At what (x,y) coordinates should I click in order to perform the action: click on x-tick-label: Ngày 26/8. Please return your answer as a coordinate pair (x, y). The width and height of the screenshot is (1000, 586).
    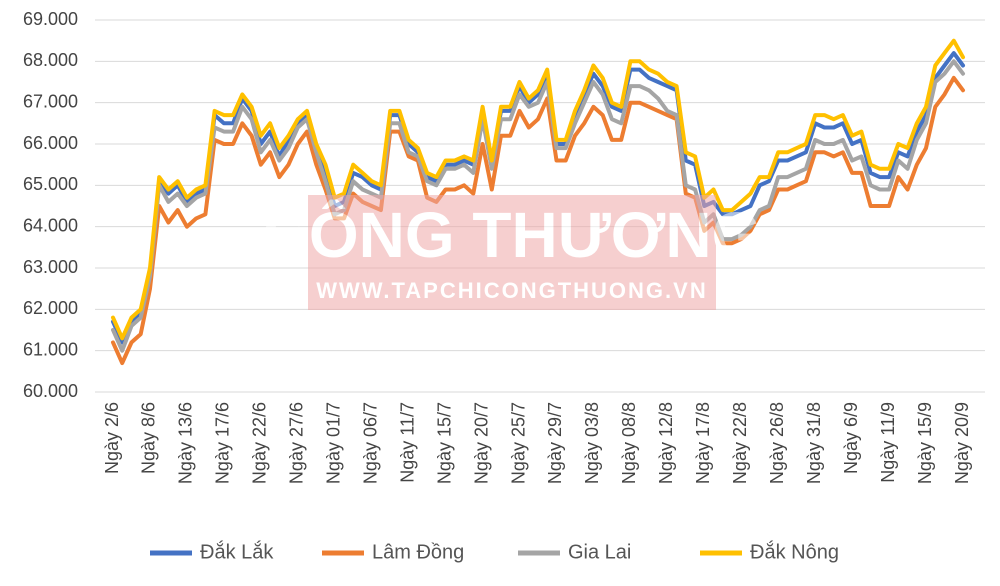
    Looking at the image, I should click on (777, 443).